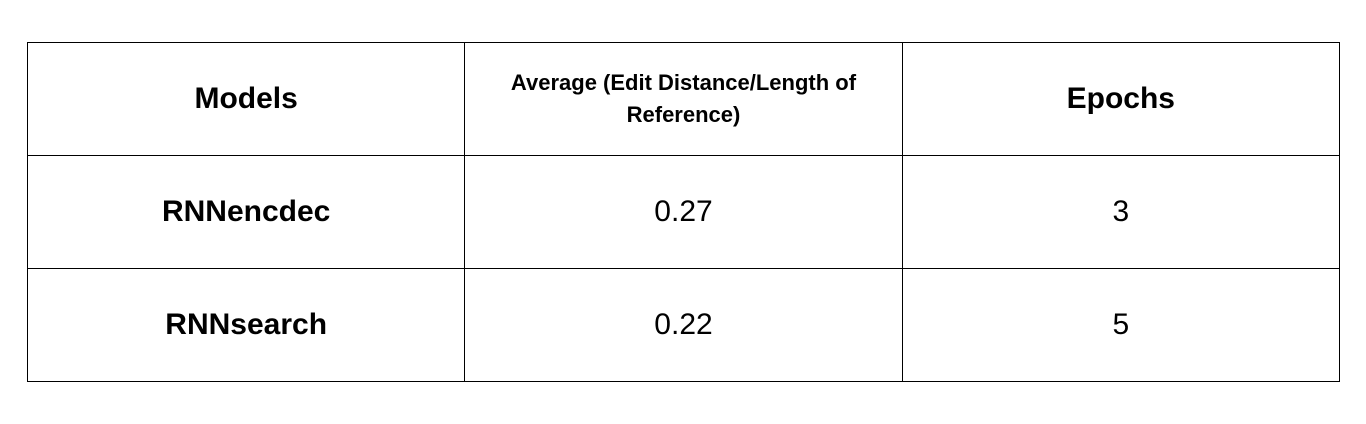 This screenshot has width=1366, height=424. Describe the element at coordinates (246, 99) in the screenshot. I see `header-models: Models` at that location.